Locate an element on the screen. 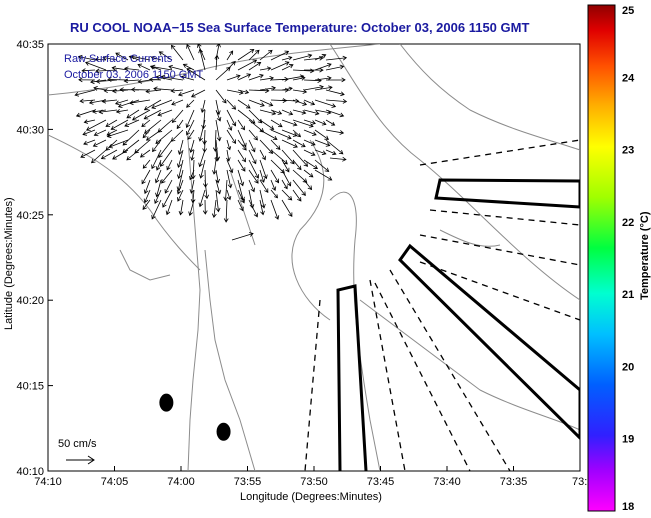 This screenshot has width=651, height=518. colorbar-tick-label: 23 is located at coordinates (628, 151).